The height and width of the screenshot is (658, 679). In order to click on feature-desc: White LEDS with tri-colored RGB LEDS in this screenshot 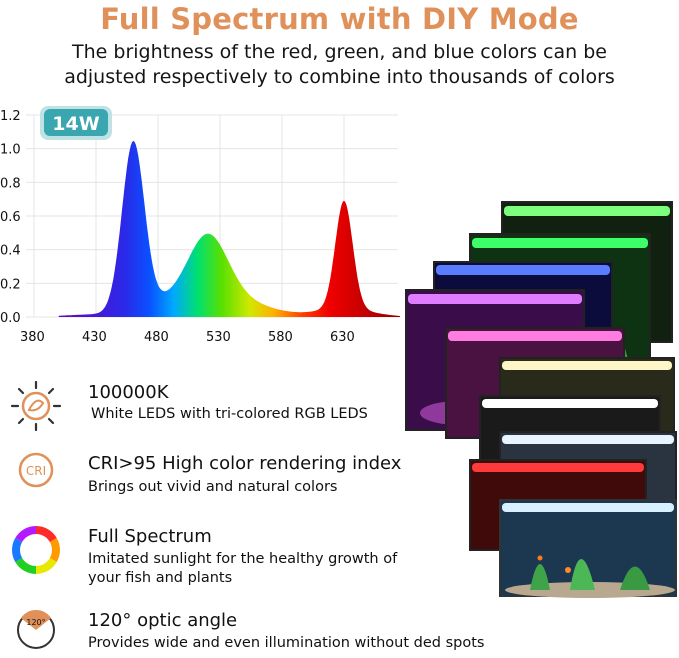, I will do `click(229, 414)`.